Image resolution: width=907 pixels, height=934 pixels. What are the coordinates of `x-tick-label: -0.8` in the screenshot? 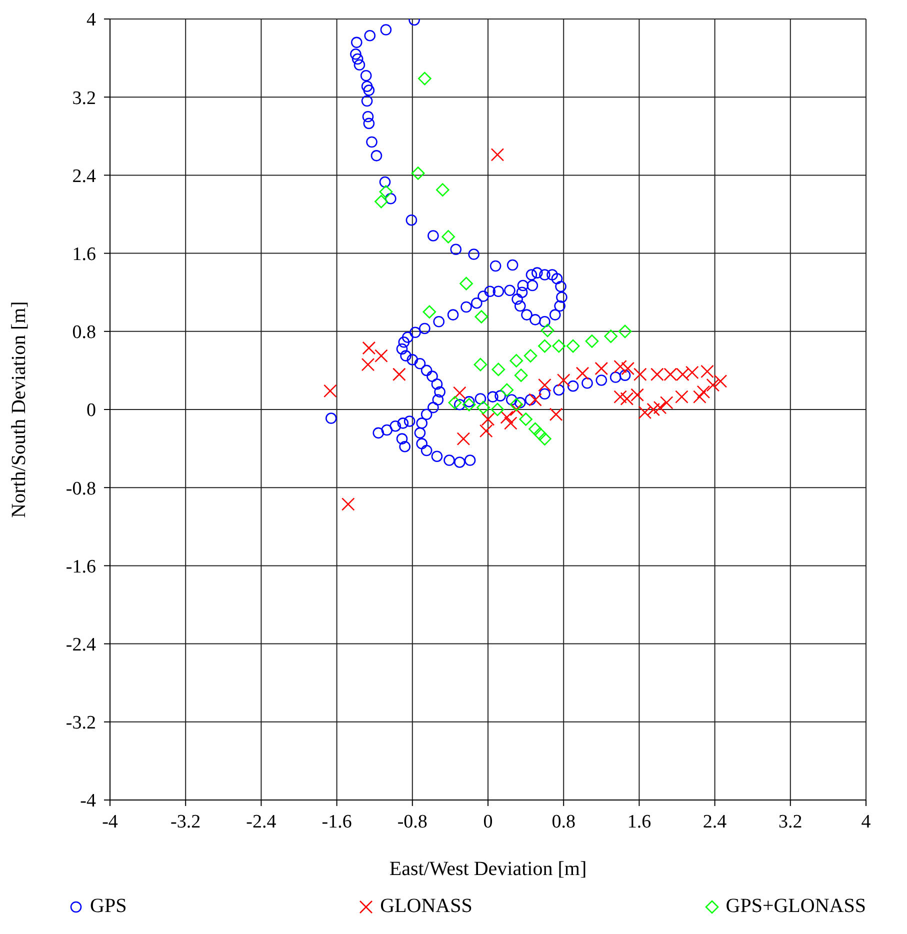 It's located at (412, 821).